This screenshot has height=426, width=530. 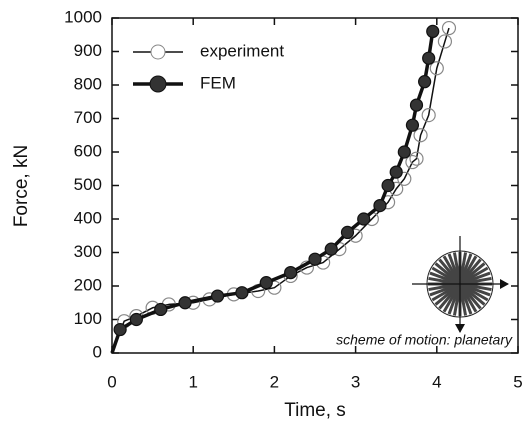 What do you see at coordinates (88, 117) in the screenshot?
I see `y-tick-label: 700` at bounding box center [88, 117].